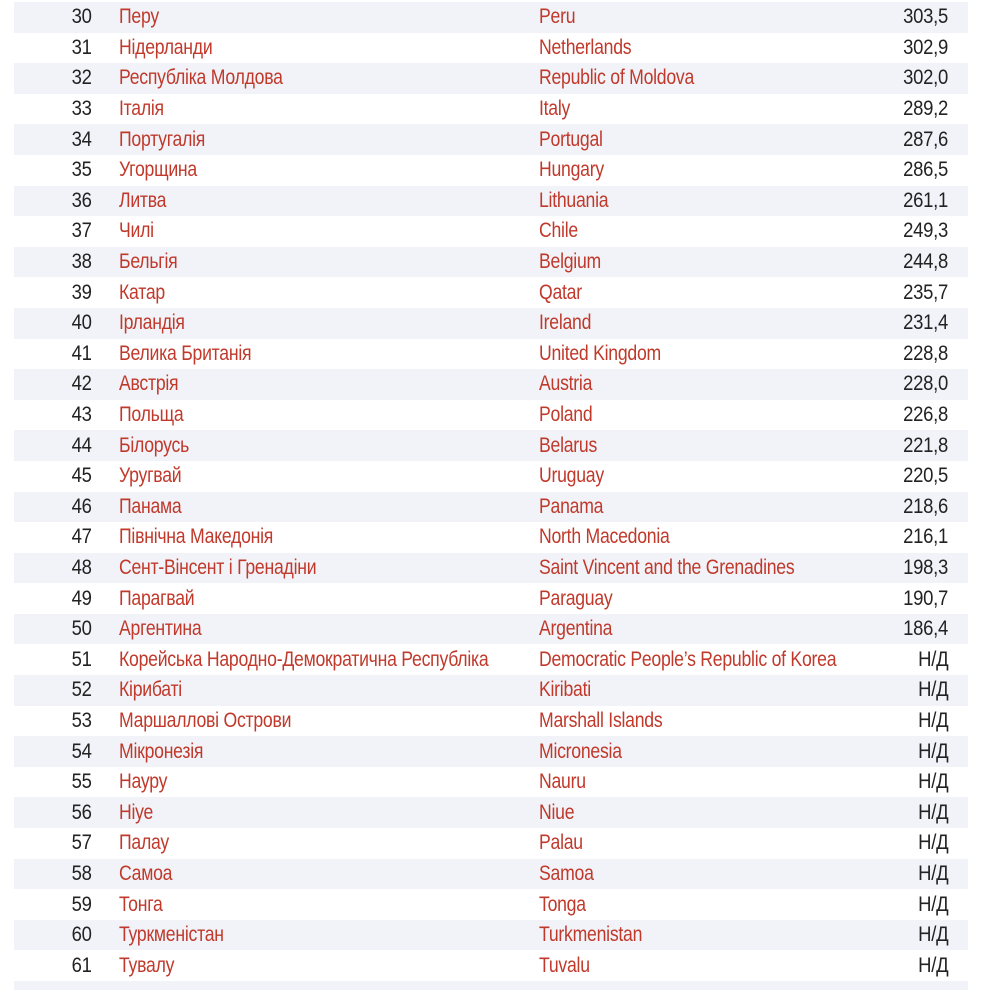 This screenshot has width=1000, height=990. What do you see at coordinates (925, 262) in the screenshot?
I see `value-cell: 244,8` at bounding box center [925, 262].